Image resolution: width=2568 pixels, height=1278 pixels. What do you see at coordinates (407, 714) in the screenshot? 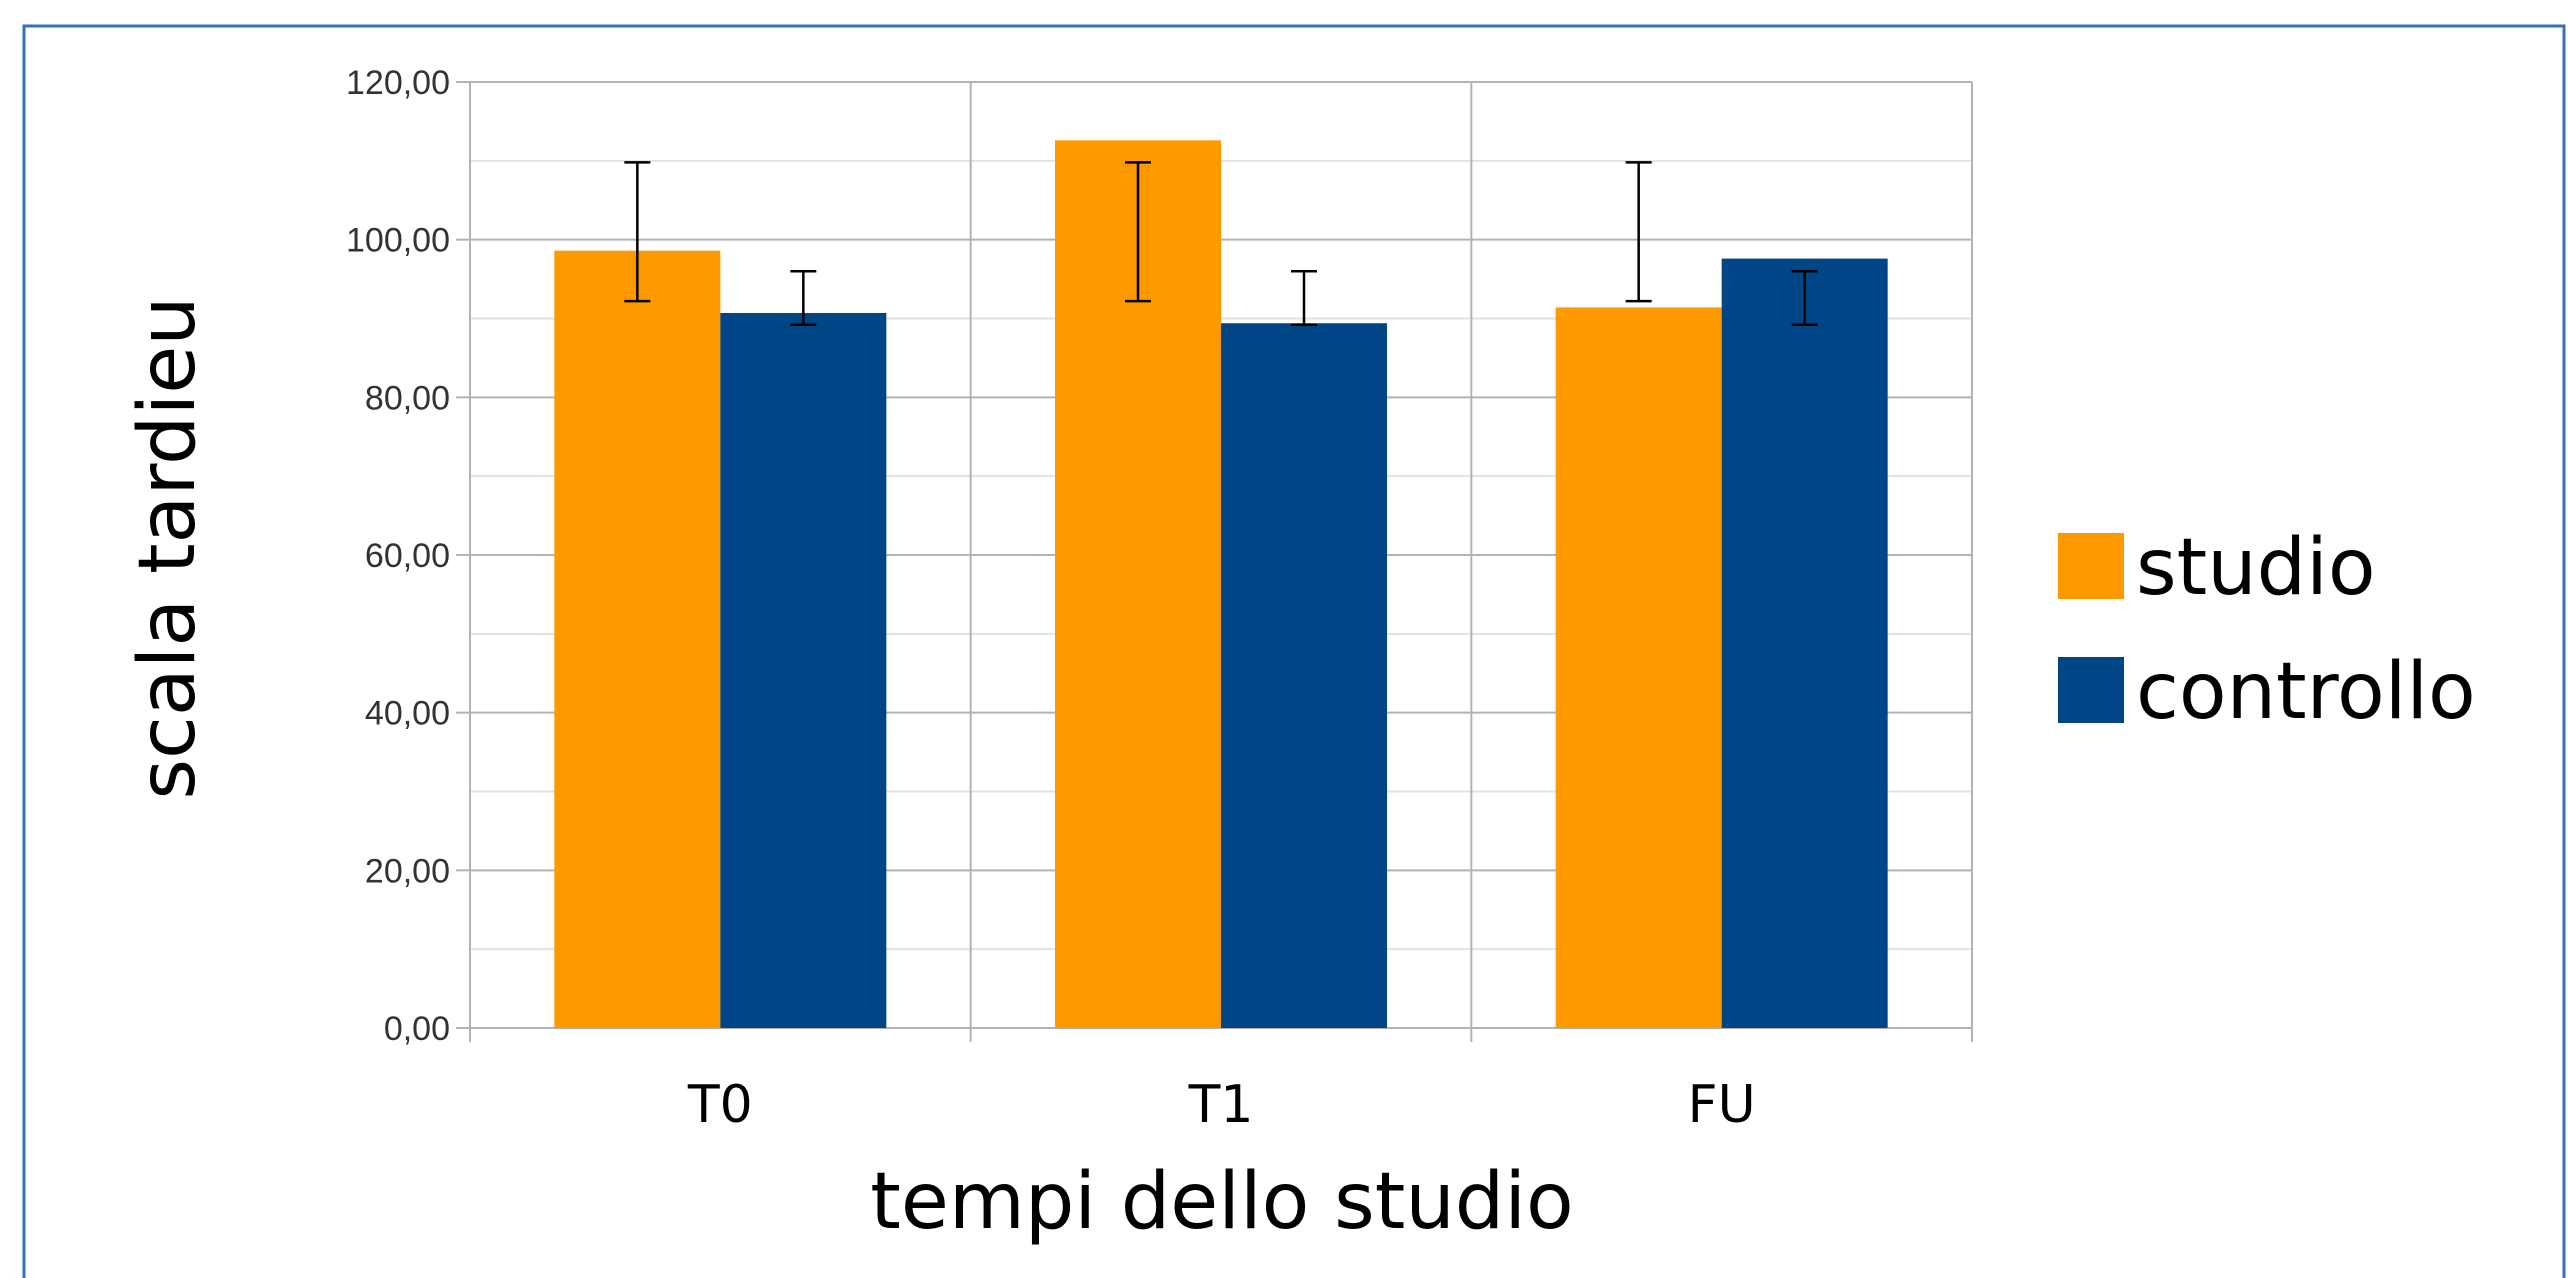
I see `y-tick-label: 40,00` at bounding box center [407, 714].